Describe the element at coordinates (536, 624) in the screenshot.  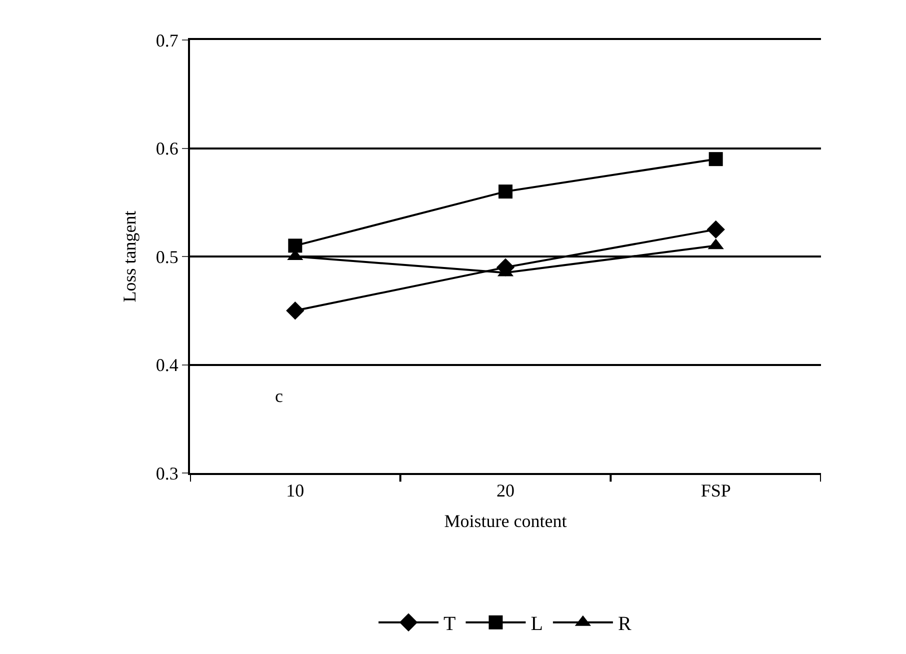
I see `legend-label: L` at that location.